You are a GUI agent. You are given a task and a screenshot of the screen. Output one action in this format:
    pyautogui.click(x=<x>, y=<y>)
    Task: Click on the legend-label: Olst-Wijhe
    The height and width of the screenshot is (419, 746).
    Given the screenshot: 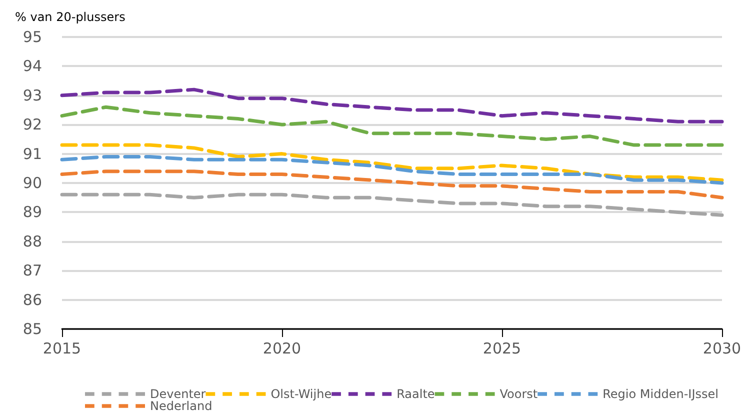 What is the action you would take?
    pyautogui.click(x=301, y=394)
    